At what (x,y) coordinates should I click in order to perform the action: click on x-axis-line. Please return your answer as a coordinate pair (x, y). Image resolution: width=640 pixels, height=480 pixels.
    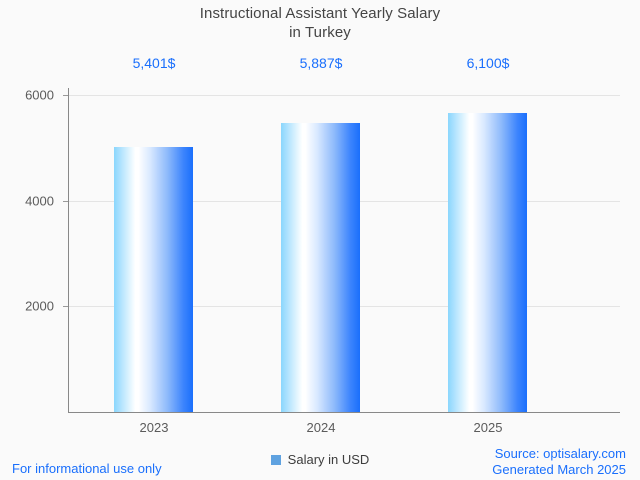
    Looking at the image, I should click on (344, 412).